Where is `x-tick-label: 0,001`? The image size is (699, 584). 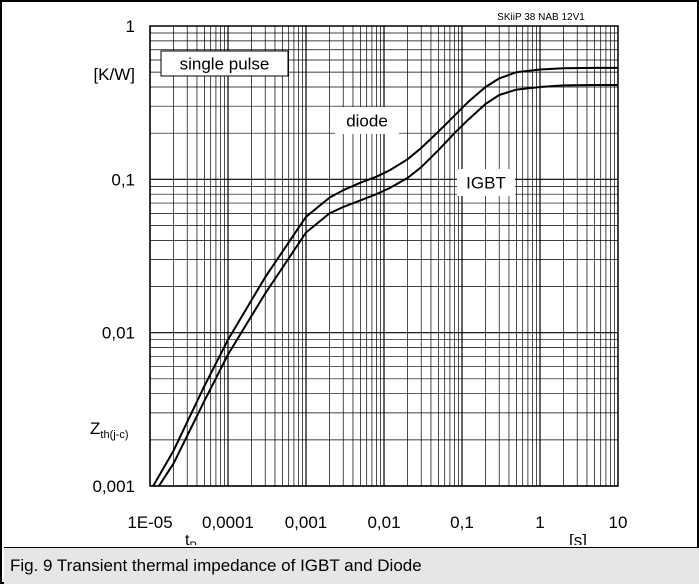
x-tick-label: 0,001 is located at coordinates (306, 522).